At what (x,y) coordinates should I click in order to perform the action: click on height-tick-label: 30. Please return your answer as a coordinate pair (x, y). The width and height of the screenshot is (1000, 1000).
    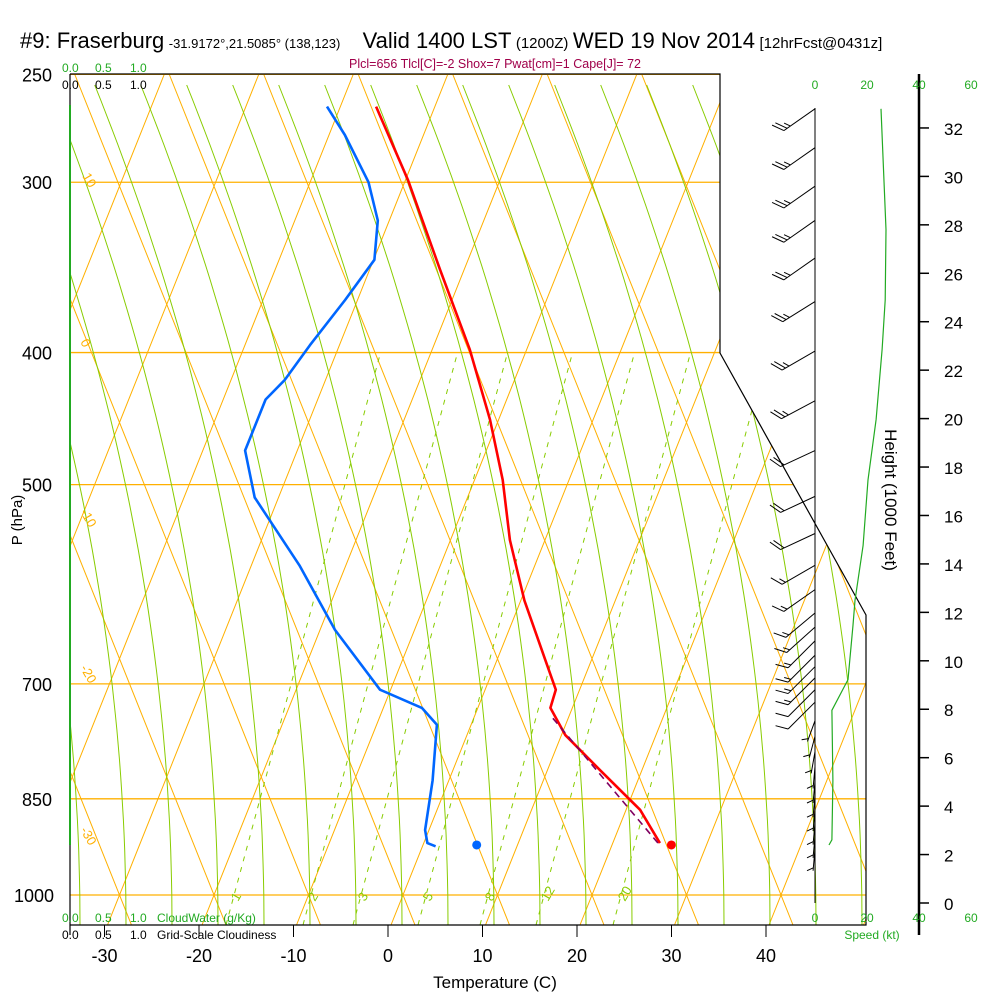
    Looking at the image, I should click on (953, 177).